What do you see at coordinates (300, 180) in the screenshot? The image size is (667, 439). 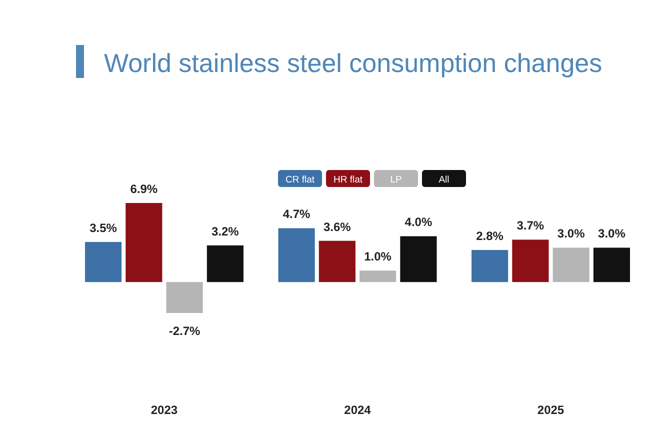 I see `text: CR flat` at bounding box center [300, 180].